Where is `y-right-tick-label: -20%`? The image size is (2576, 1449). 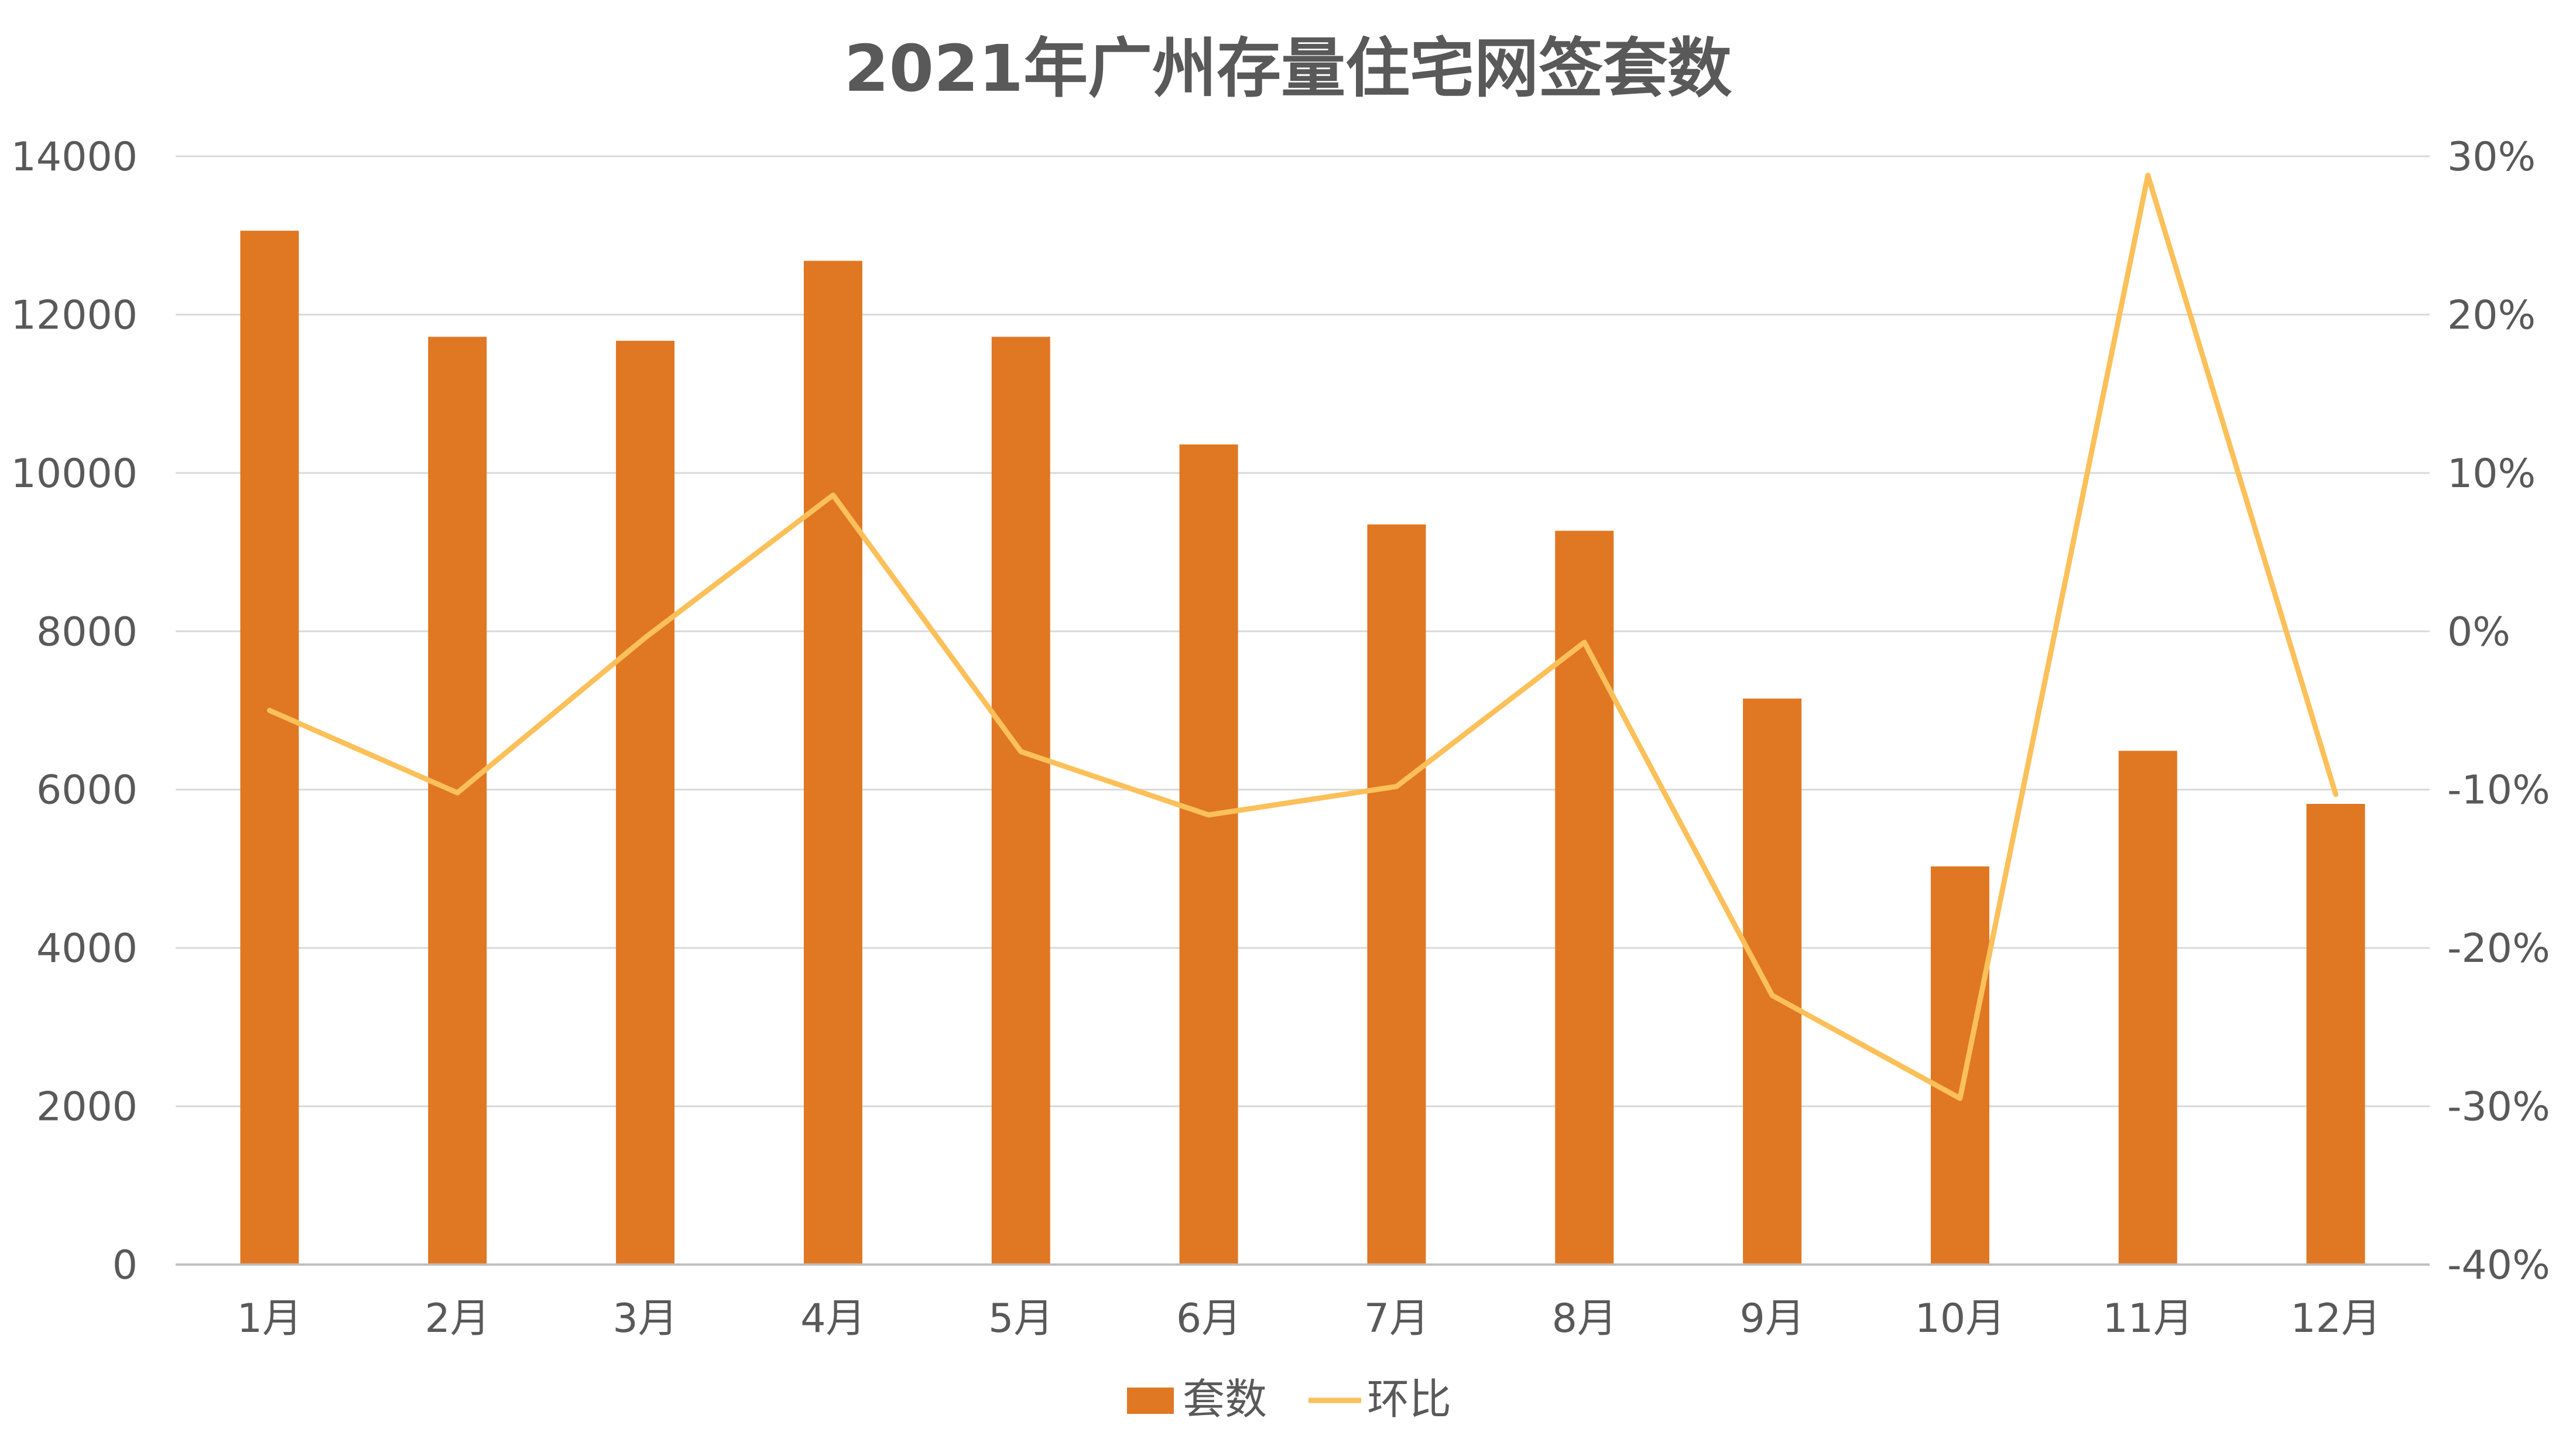 y-right-tick-label: -20% is located at coordinates (2498, 949).